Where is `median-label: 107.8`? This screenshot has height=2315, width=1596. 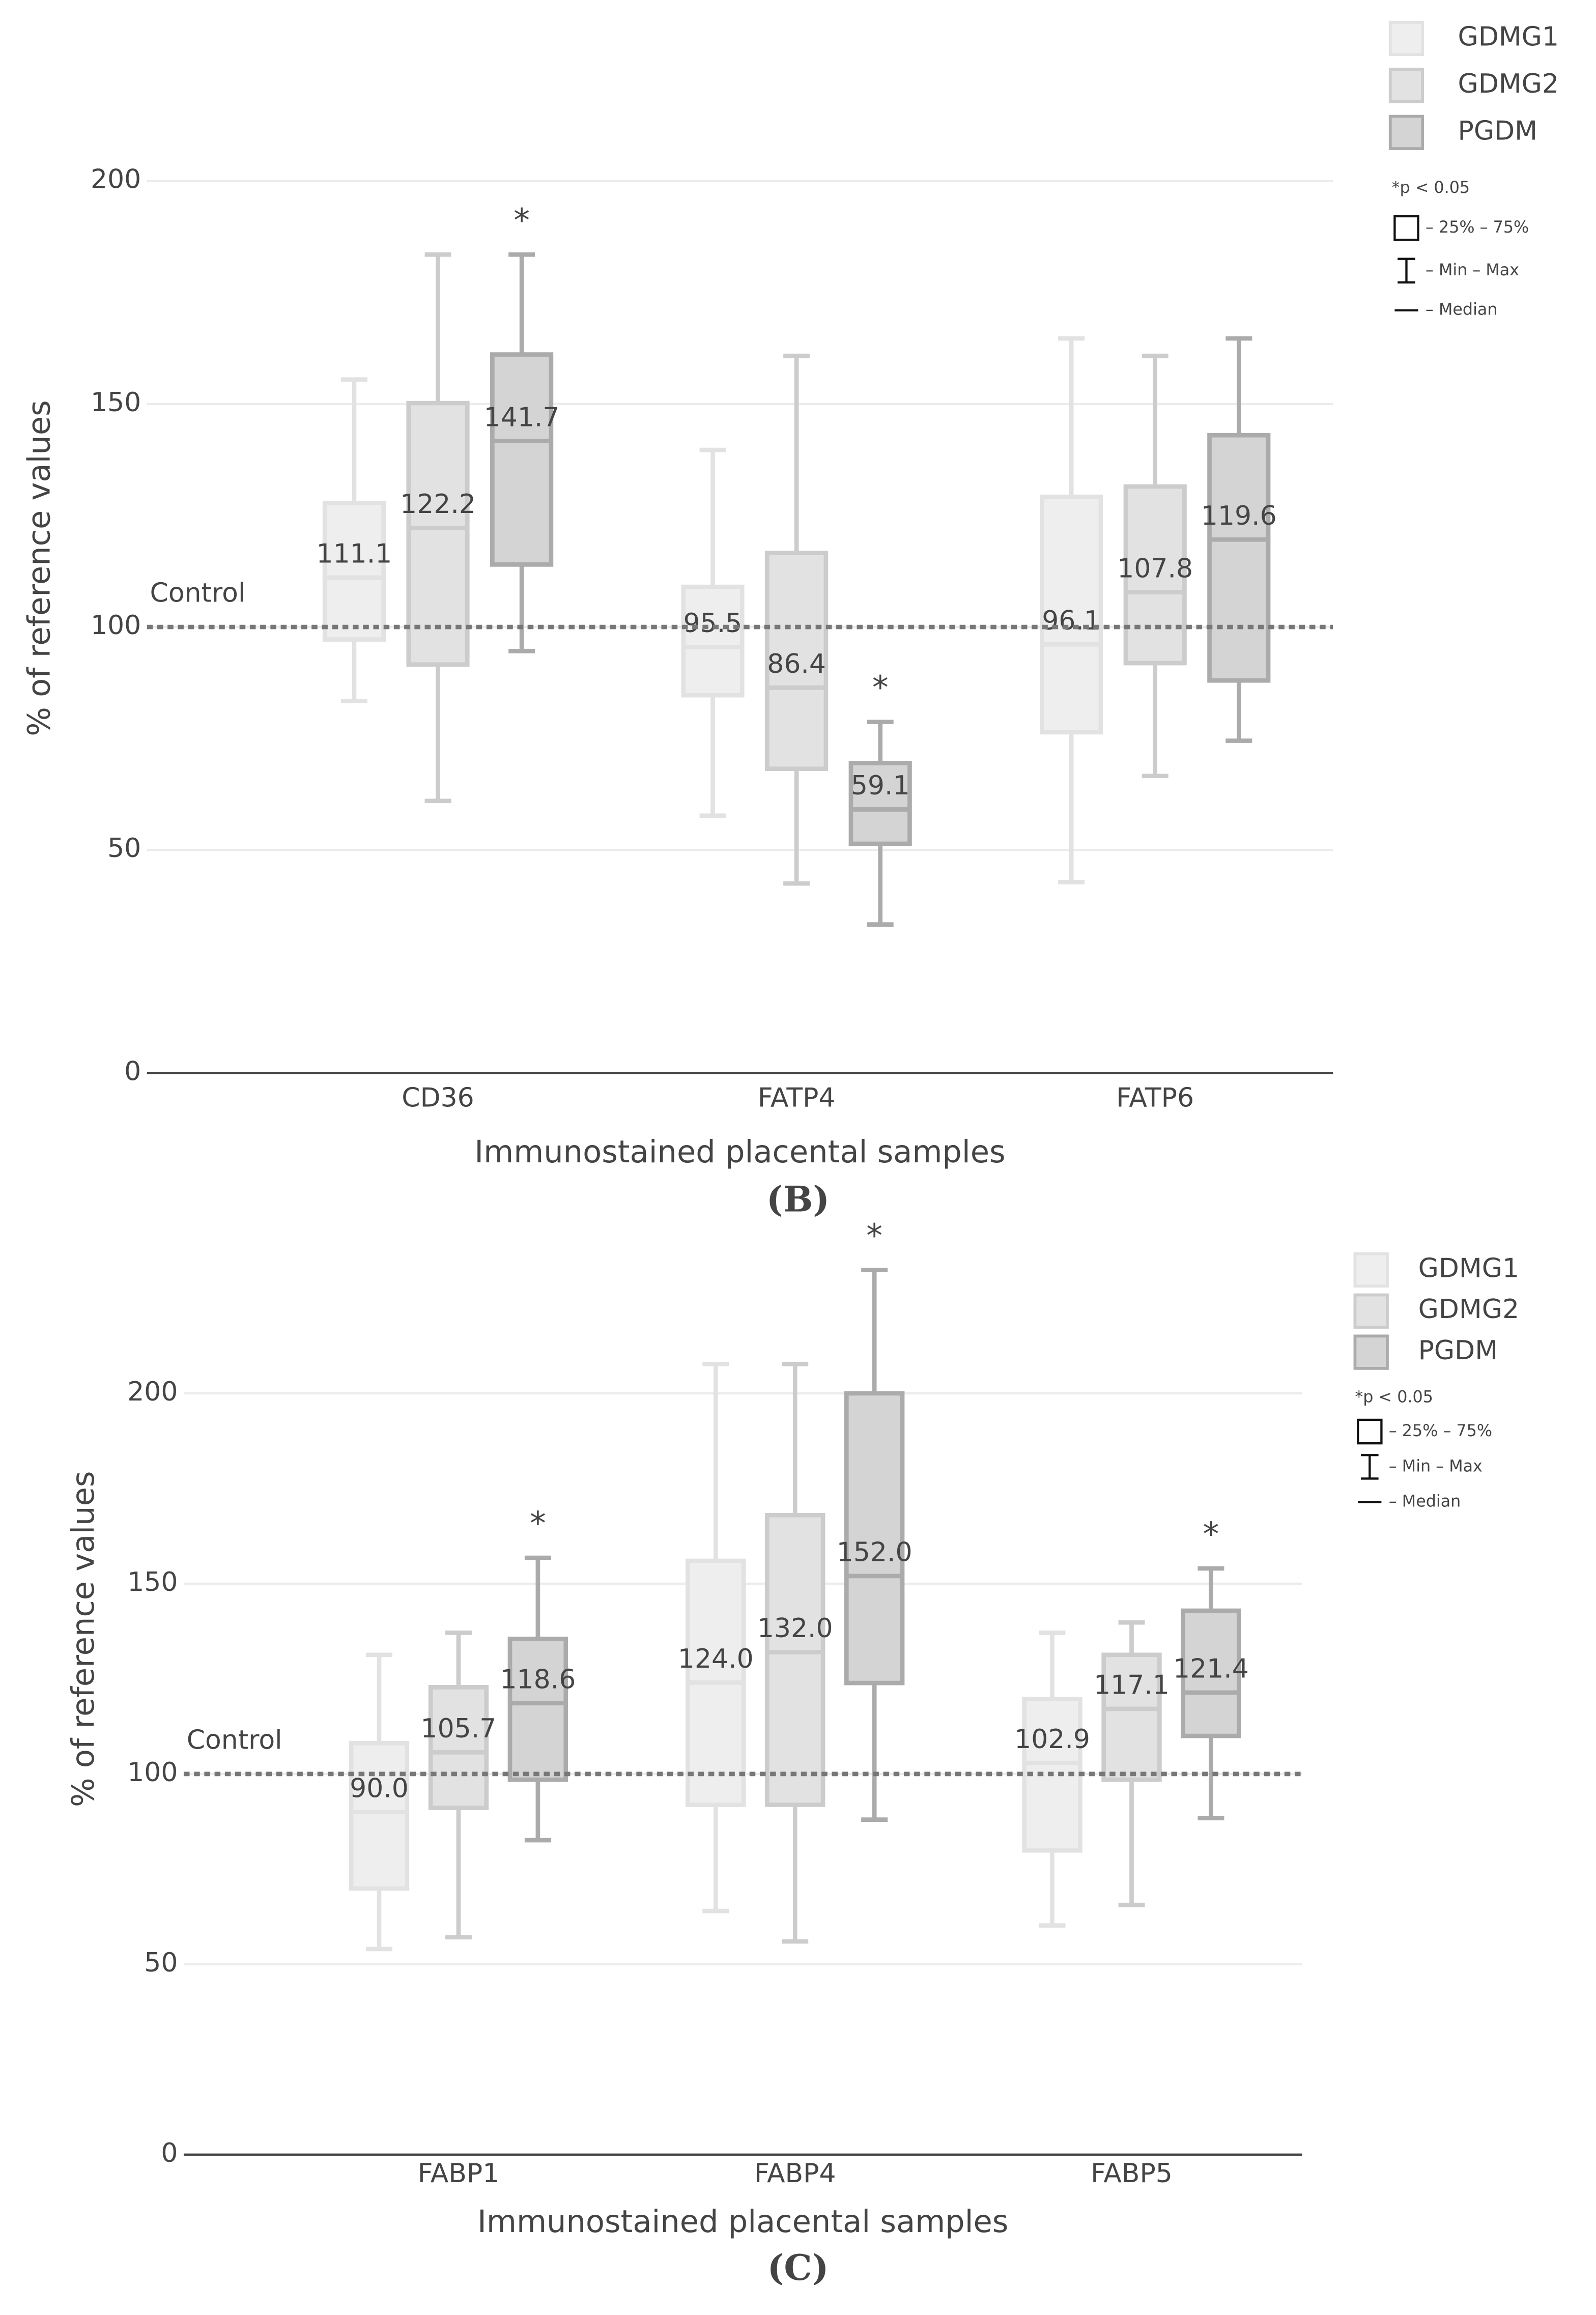 median-label: 107.8 is located at coordinates (1155, 569).